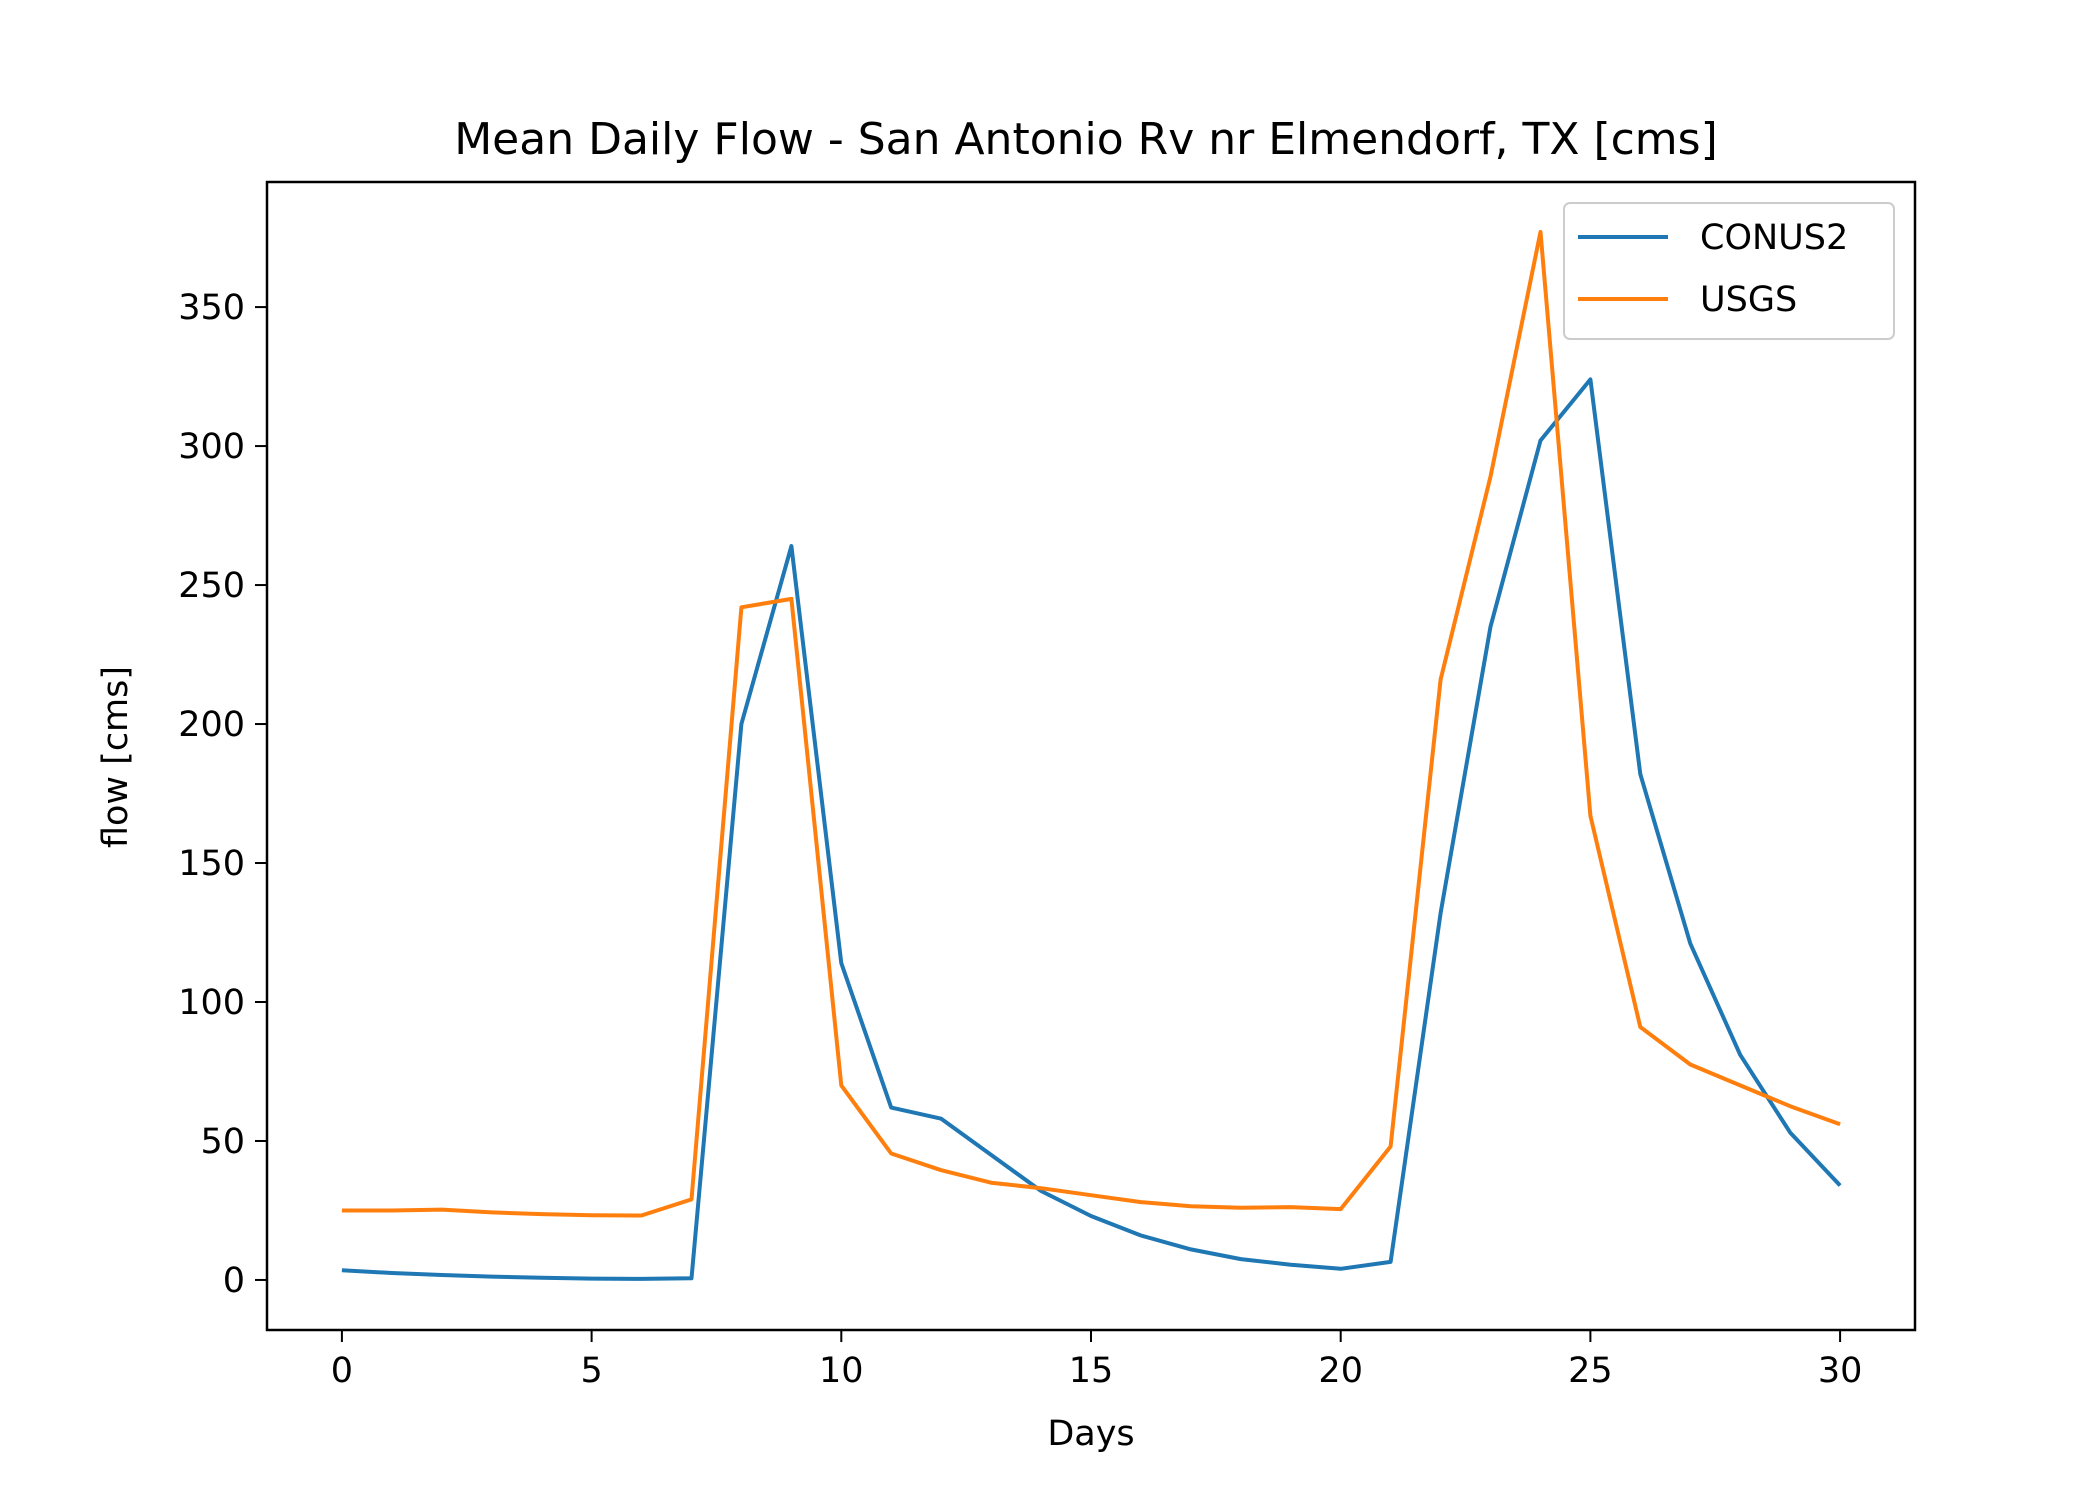 This screenshot has width=2100, height=1500. I want to click on x-tick-label: 25, so click(1590, 1371).